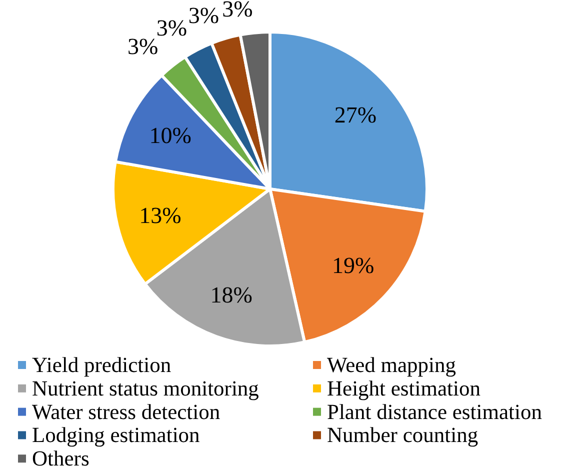 Image resolution: width=570 pixels, height=471 pixels. What do you see at coordinates (102, 365) in the screenshot?
I see `legend-label: Yield prediction` at bounding box center [102, 365].